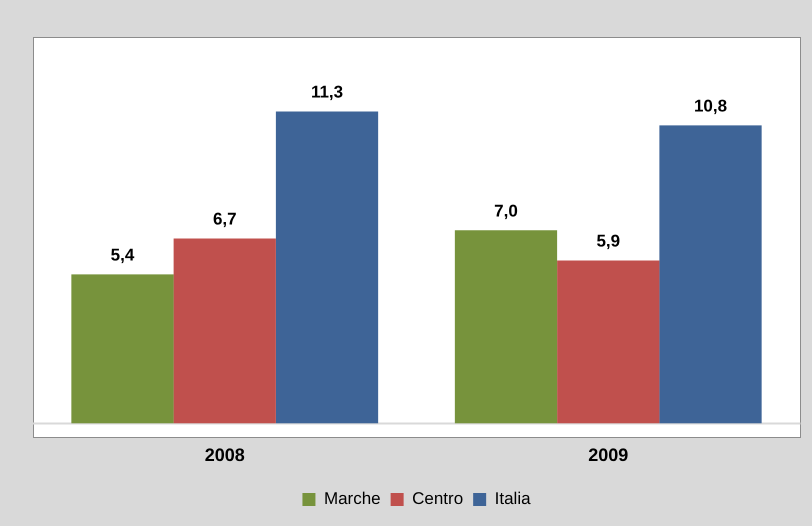  What do you see at coordinates (122, 255) in the screenshot?
I see `data-label: 5,4` at bounding box center [122, 255].